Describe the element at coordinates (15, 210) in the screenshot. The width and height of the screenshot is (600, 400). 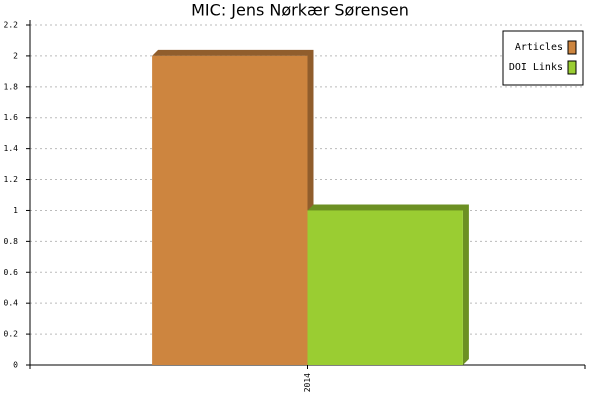
I see `y-tick-label: 1` at that location.